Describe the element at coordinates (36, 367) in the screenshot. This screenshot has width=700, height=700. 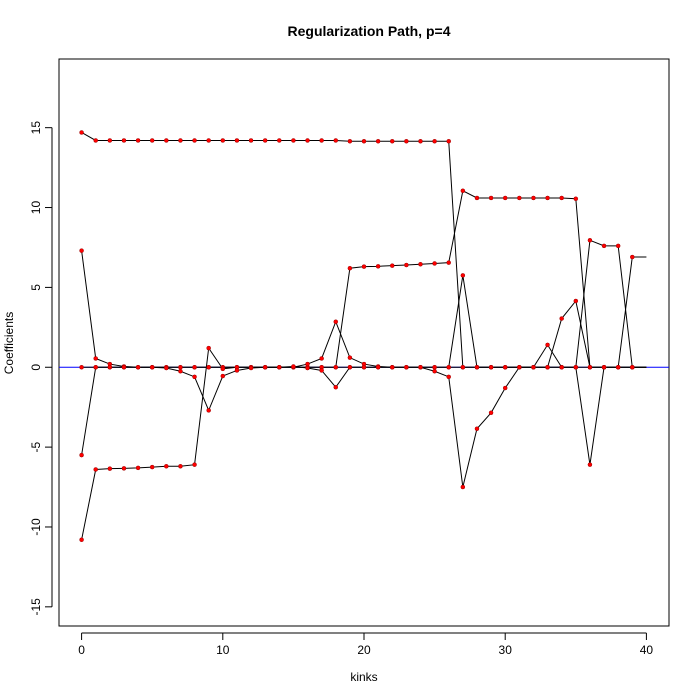
I see `y-tick-label: 0` at that location.